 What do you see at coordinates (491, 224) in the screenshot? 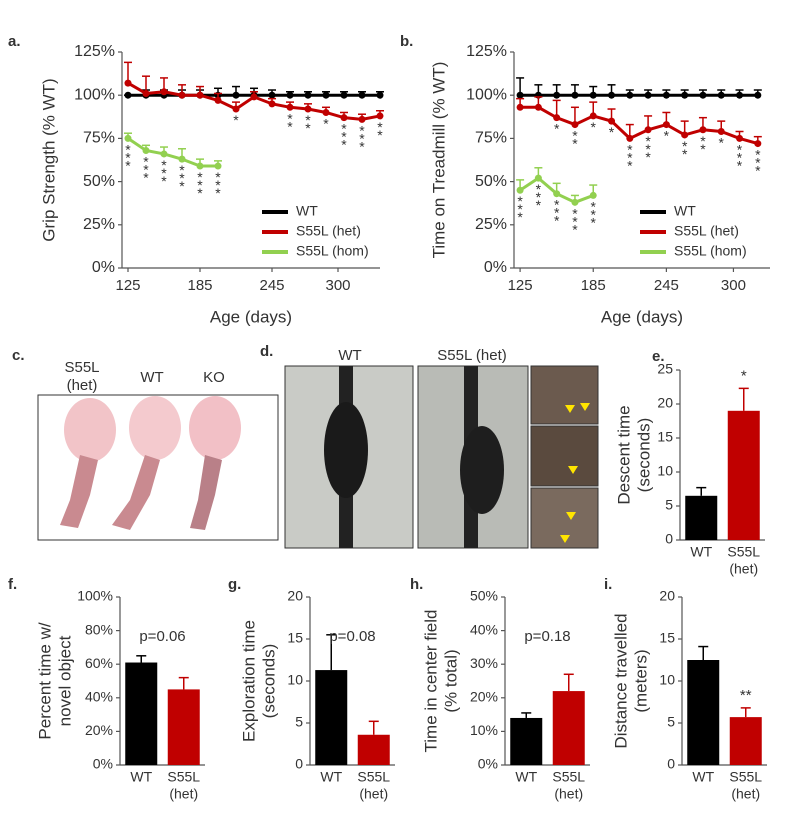
I see `y-tick-label: 25%` at bounding box center [491, 224].